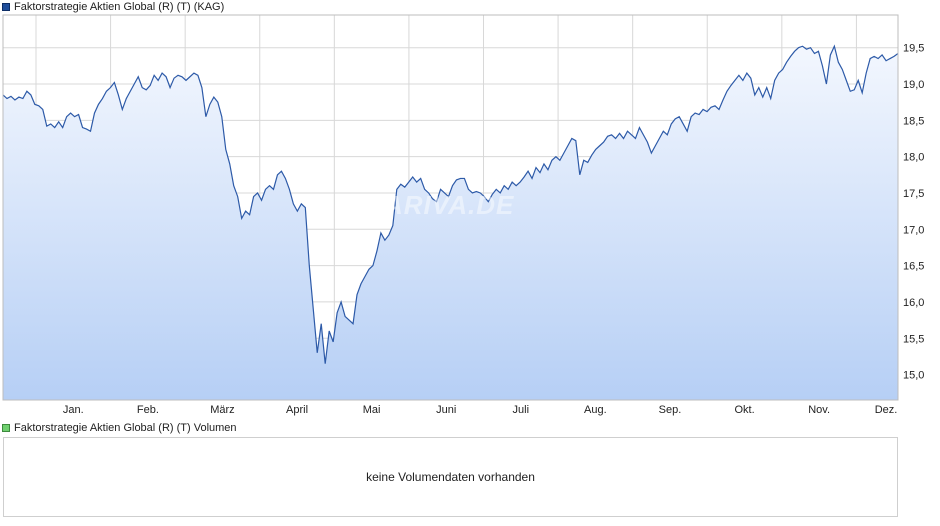 Image resolution: width=940 pixels, height=526 pixels. What do you see at coordinates (6, 428) in the screenshot?
I see `volume-series-swatch` at bounding box center [6, 428].